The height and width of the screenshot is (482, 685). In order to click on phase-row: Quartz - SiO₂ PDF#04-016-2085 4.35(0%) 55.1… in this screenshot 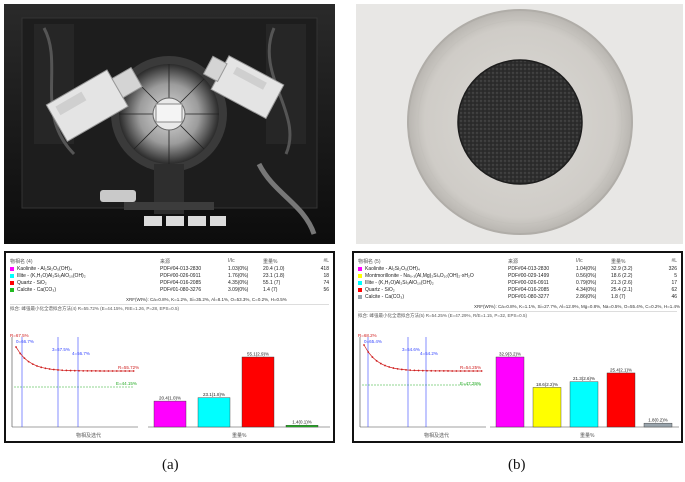, I will do `click(169, 283)`.